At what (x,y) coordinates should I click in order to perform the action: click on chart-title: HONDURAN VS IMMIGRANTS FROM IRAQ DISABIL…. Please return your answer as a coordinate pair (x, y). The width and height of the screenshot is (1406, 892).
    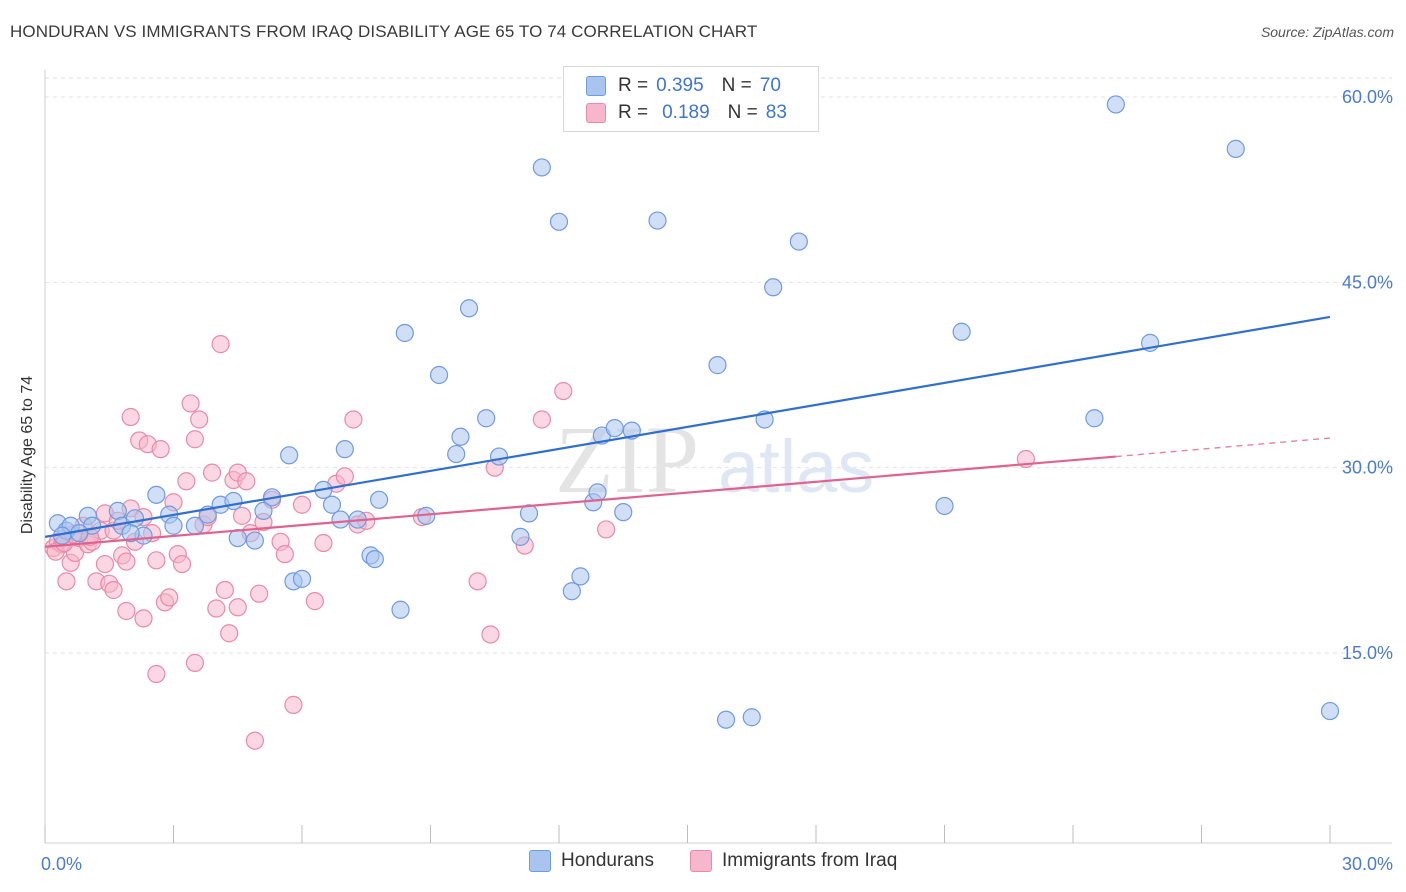
    Looking at the image, I should click on (384, 31).